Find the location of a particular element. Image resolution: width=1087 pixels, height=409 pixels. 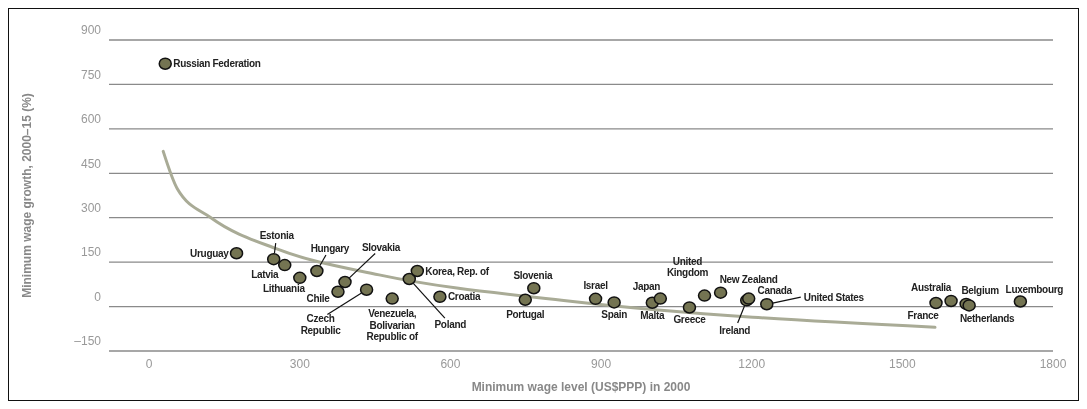

y-tick-label: 150 is located at coordinates (91, 252).